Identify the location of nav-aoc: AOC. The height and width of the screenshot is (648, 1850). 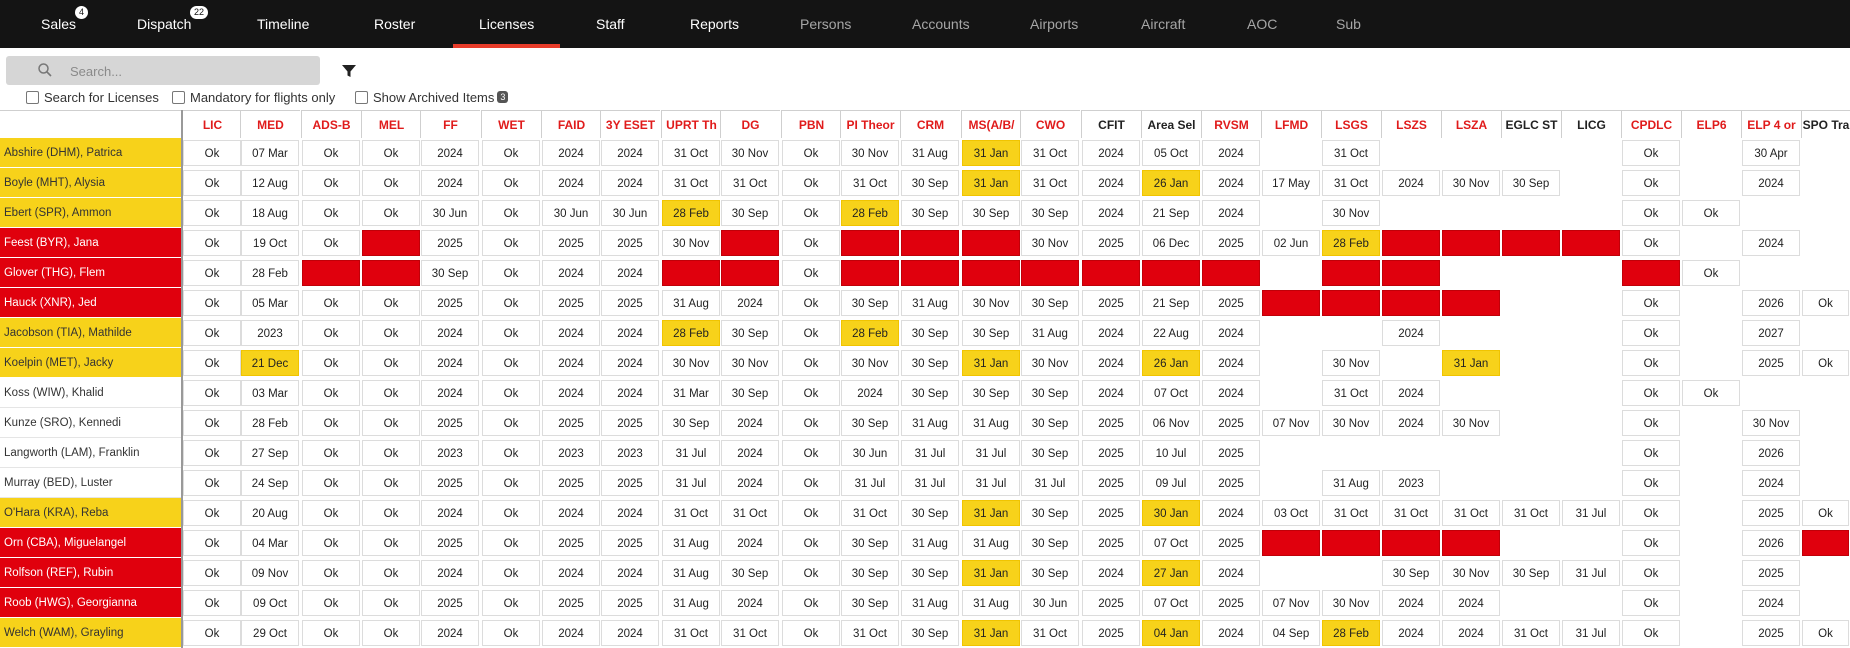
(1262, 24).